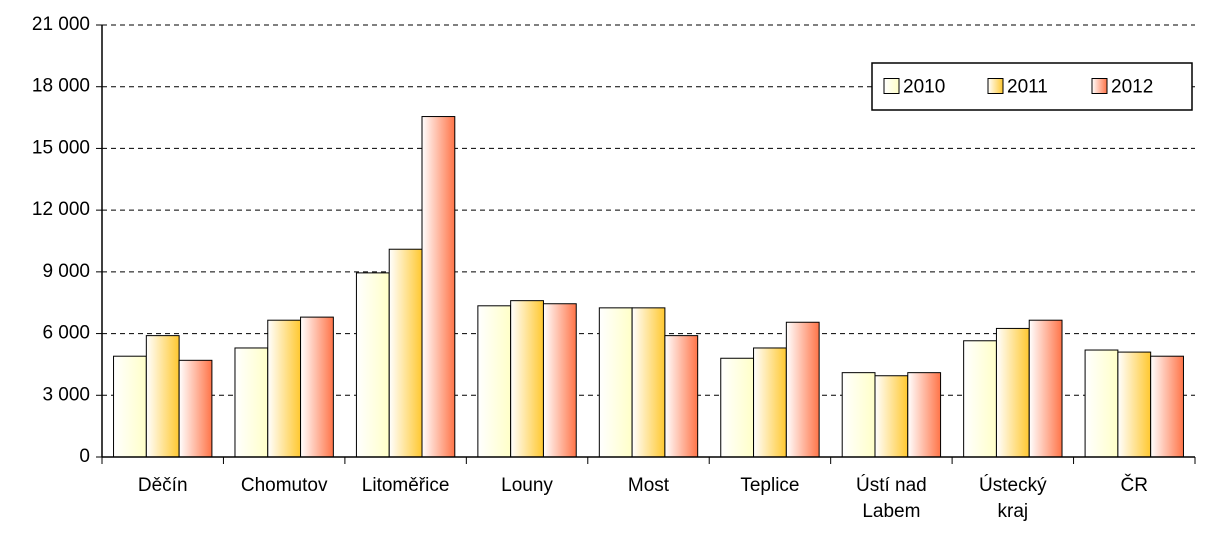 The image size is (1216, 545). Describe the element at coordinates (924, 87) in the screenshot. I see `legend-label: 2010` at that location.